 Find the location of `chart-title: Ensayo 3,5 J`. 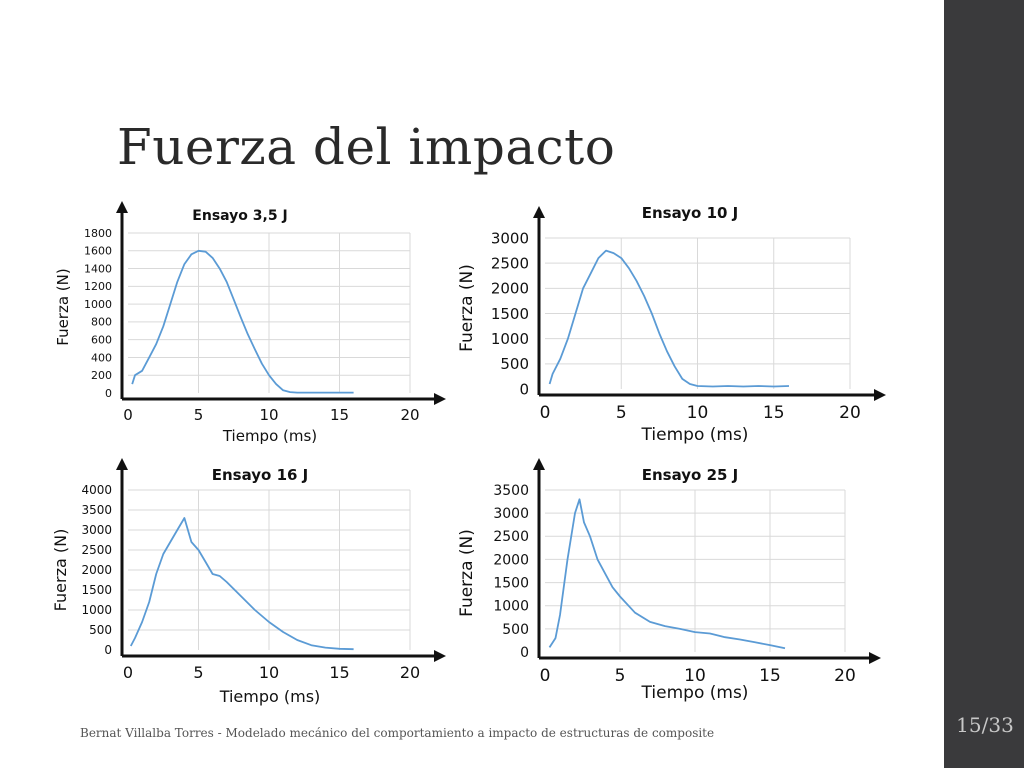

chart-title: Ensayo 3,5 J is located at coordinates (239, 216).